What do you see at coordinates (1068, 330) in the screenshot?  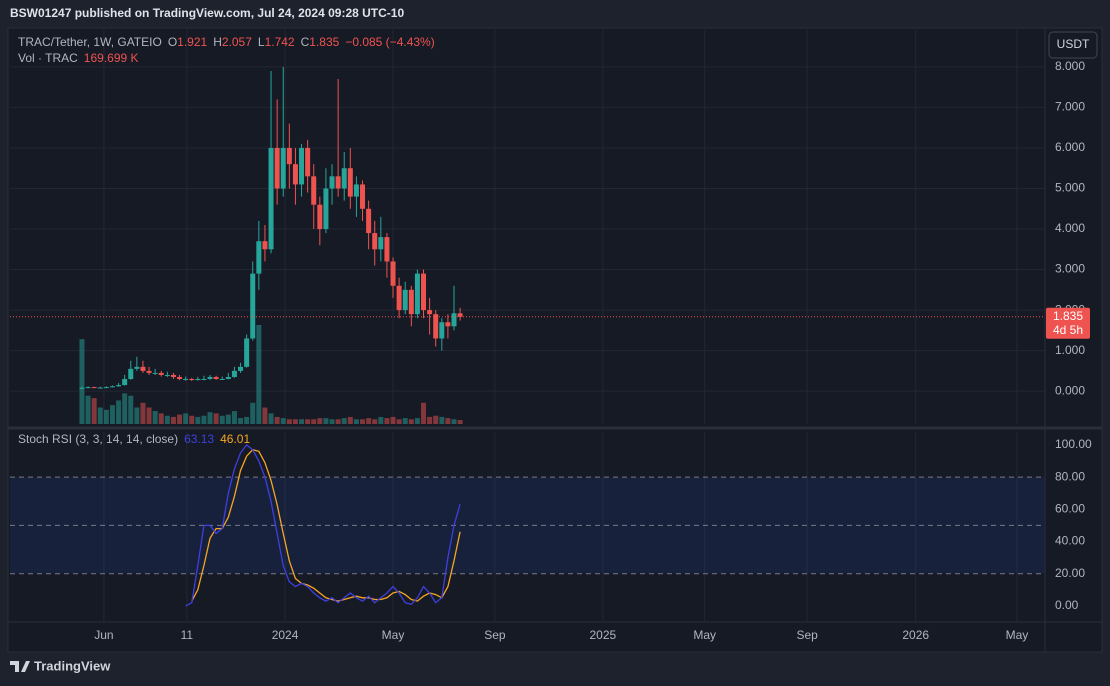 I see `countdown: 4d 5h` at bounding box center [1068, 330].